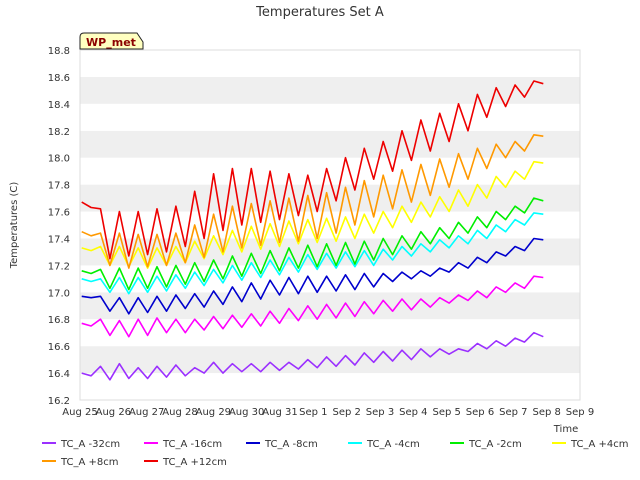 This screenshot has width=640, height=480. I want to click on x-tick-label: Sep 4, so click(413, 412).